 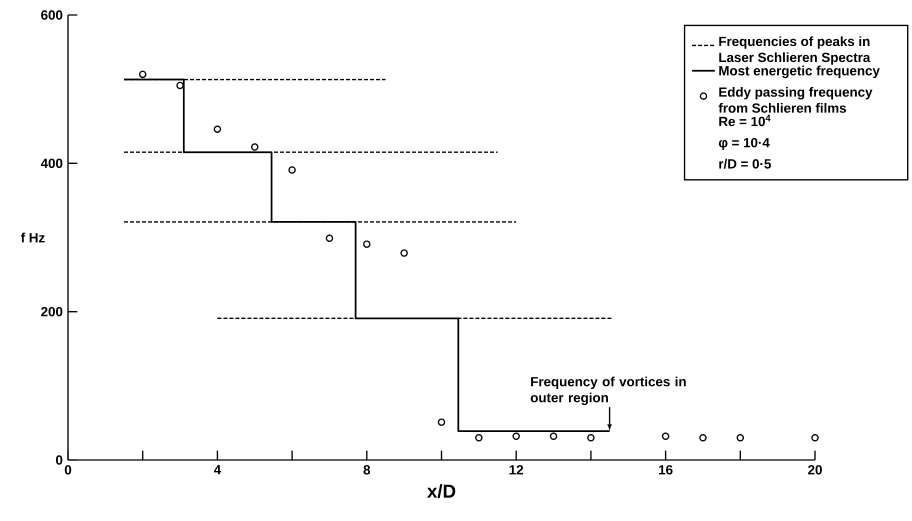 What do you see at coordinates (799, 72) in the screenshot?
I see `legend-label: Most energetic frequency` at bounding box center [799, 72].